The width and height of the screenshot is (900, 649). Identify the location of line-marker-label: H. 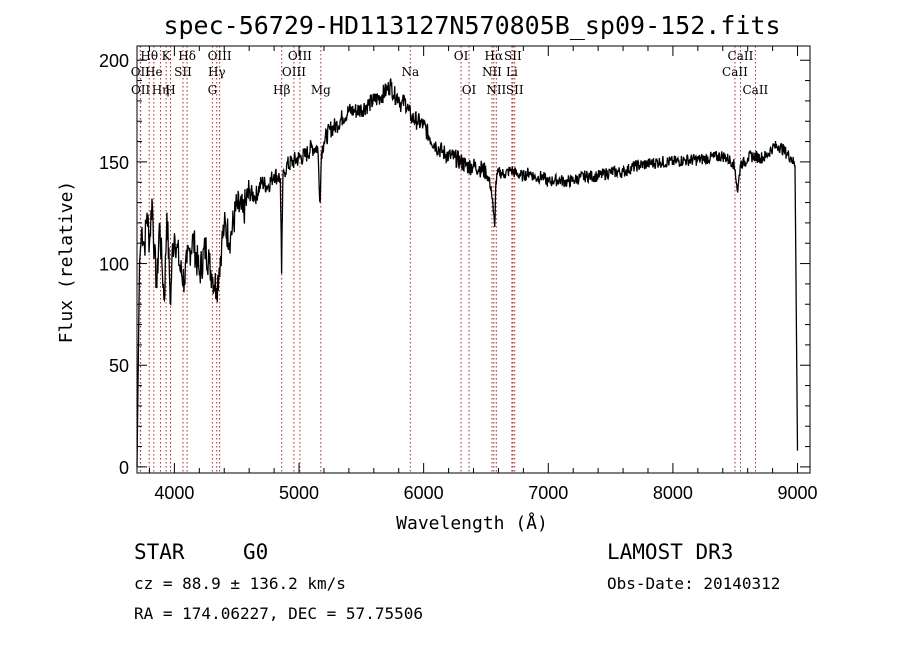
(170, 90).